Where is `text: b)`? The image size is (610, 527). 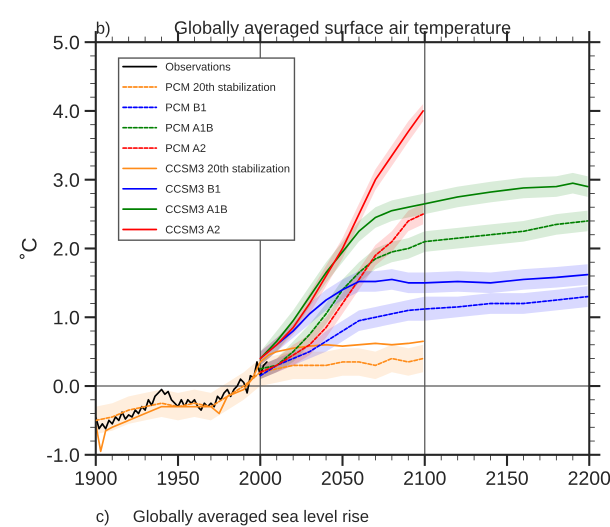
text: b) is located at coordinates (103, 30).